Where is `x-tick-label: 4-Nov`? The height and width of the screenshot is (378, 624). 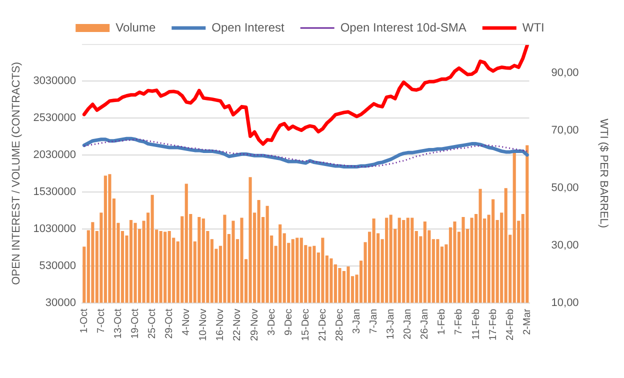
x-tick-label: 4-Nov is located at coordinates (186, 322).